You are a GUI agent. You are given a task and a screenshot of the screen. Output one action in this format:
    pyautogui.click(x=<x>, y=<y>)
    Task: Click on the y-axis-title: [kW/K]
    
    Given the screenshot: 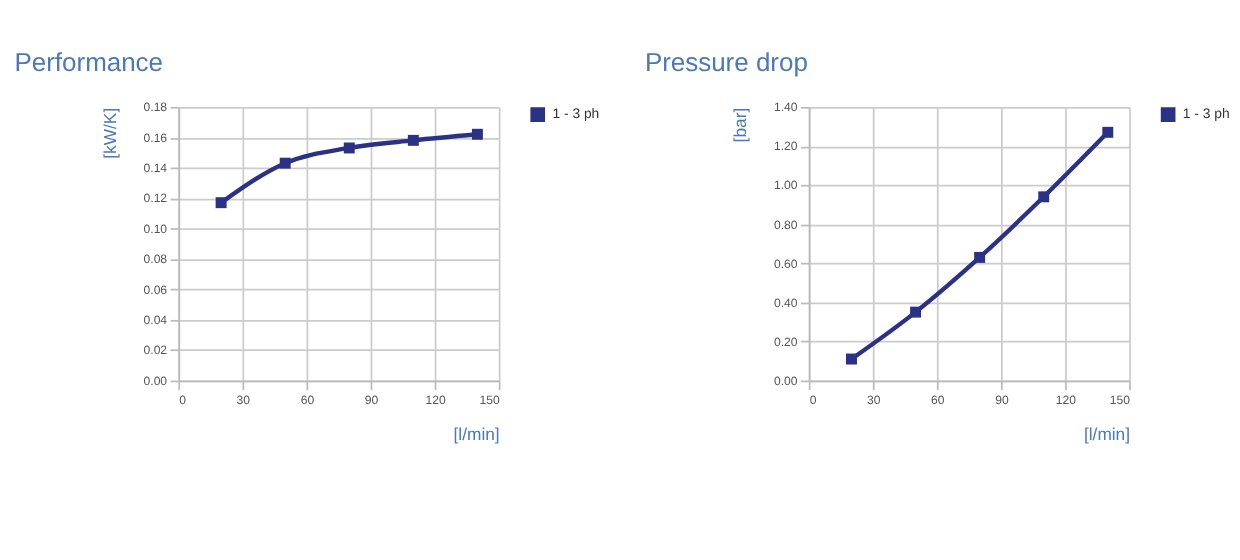 What is the action you would take?
    pyautogui.click(x=109, y=133)
    